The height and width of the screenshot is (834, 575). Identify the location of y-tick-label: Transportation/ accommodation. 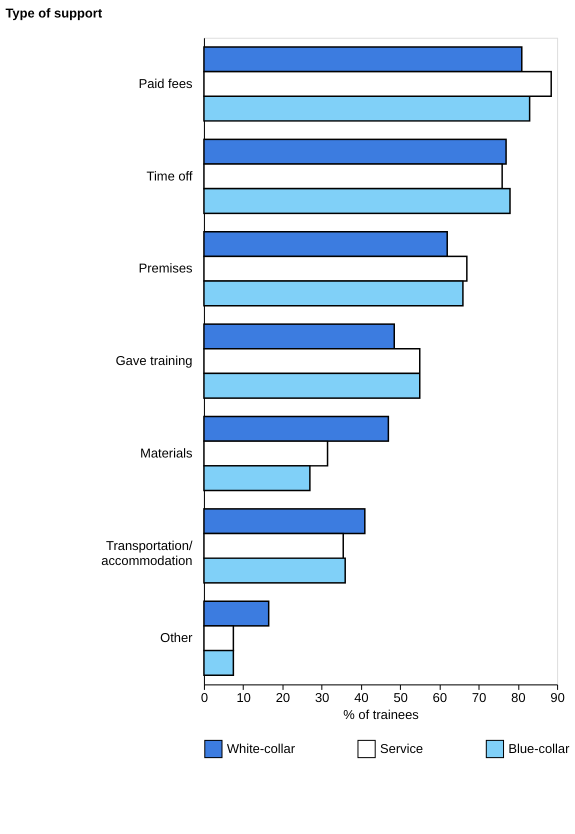
(147, 553).